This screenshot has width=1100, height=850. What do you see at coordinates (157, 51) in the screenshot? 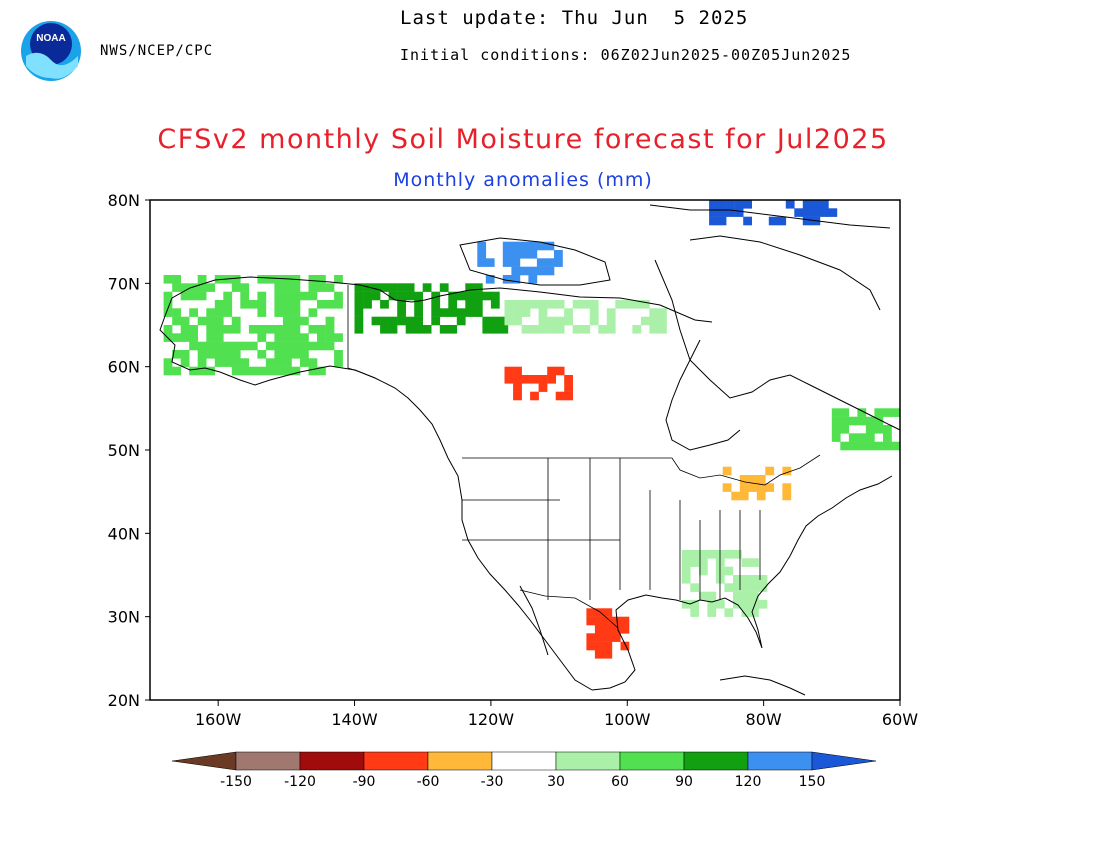
I see `agency-label: NWS/NCEP/CPC` at bounding box center [157, 51].